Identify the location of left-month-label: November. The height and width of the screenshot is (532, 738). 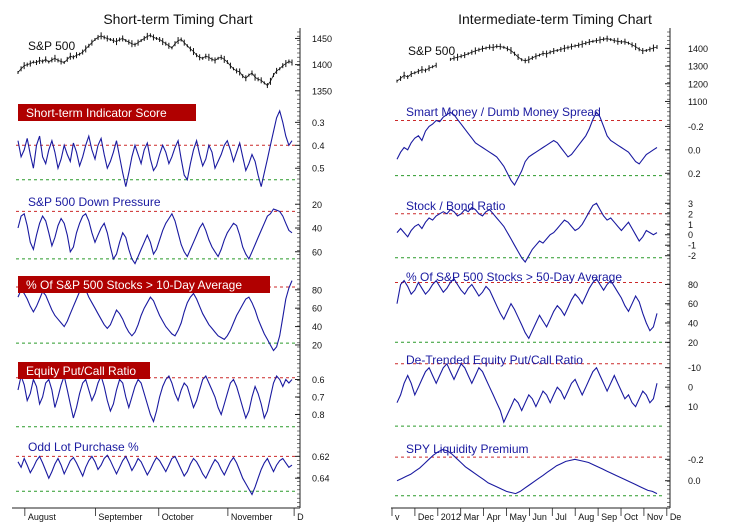
(252, 517).